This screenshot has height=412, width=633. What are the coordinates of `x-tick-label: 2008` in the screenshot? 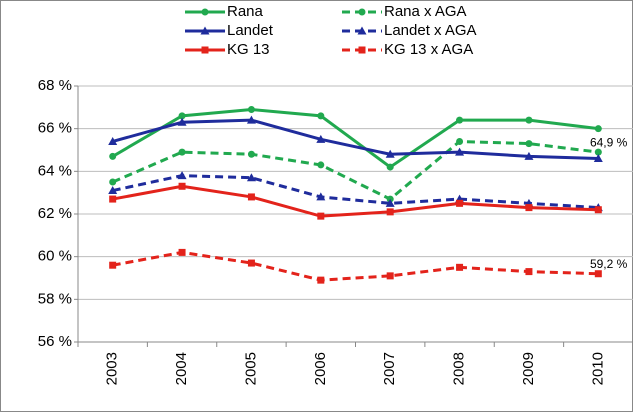 It's located at (459, 368).